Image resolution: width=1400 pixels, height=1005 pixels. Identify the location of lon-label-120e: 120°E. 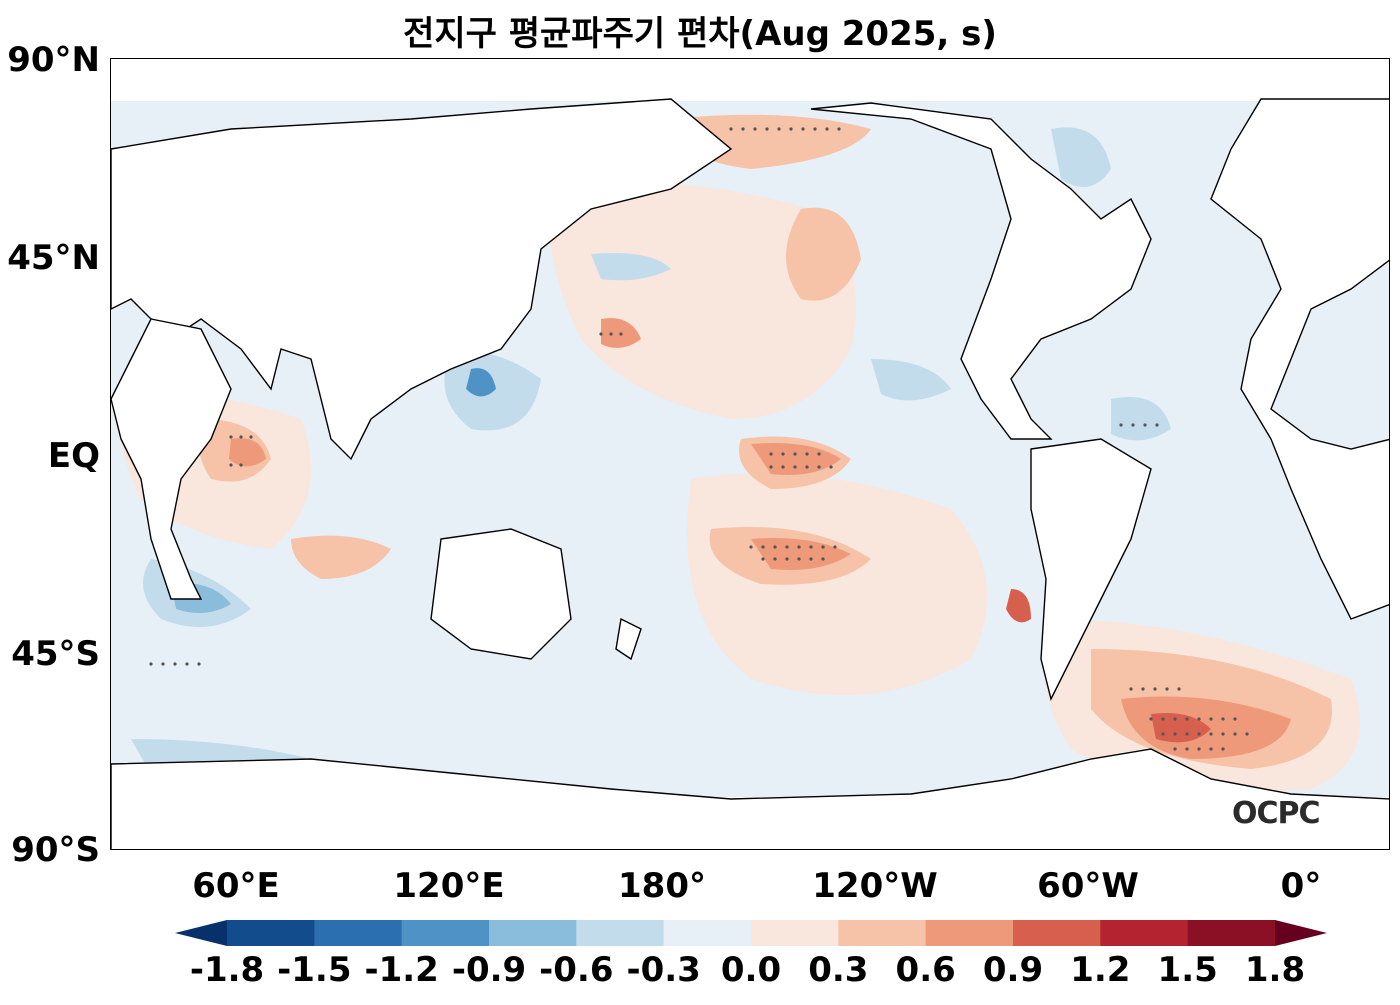
(449, 886).